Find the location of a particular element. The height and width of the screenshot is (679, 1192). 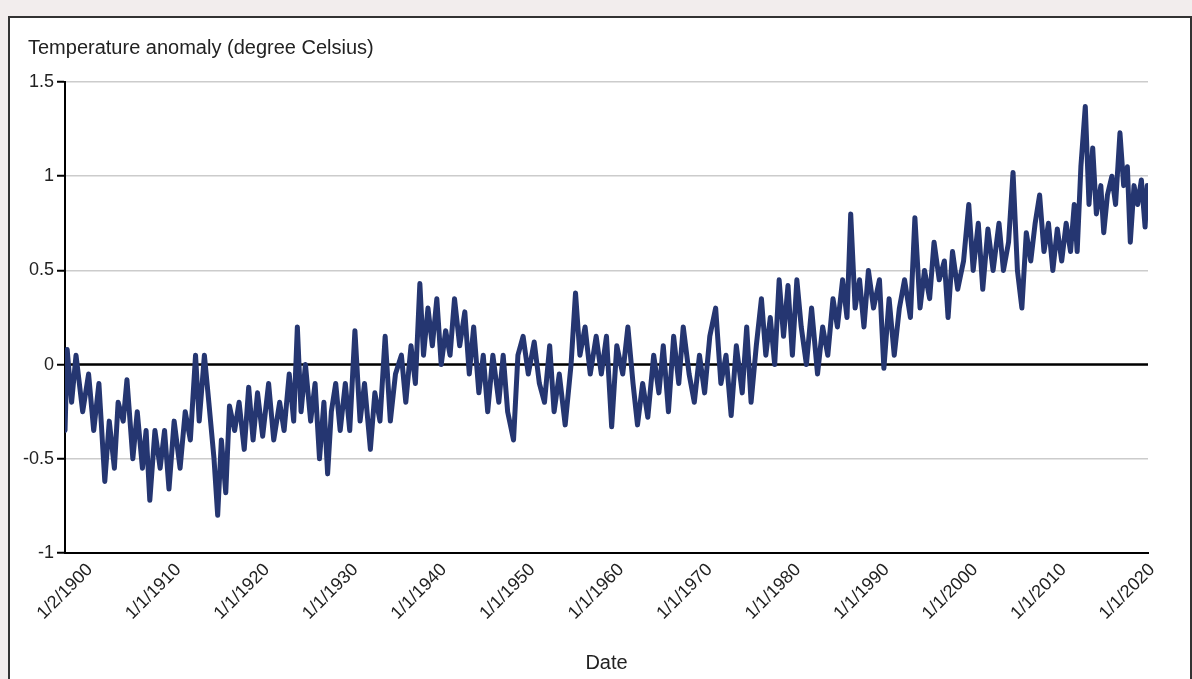

y-tick-label: -0.5 is located at coordinates (38, 457).